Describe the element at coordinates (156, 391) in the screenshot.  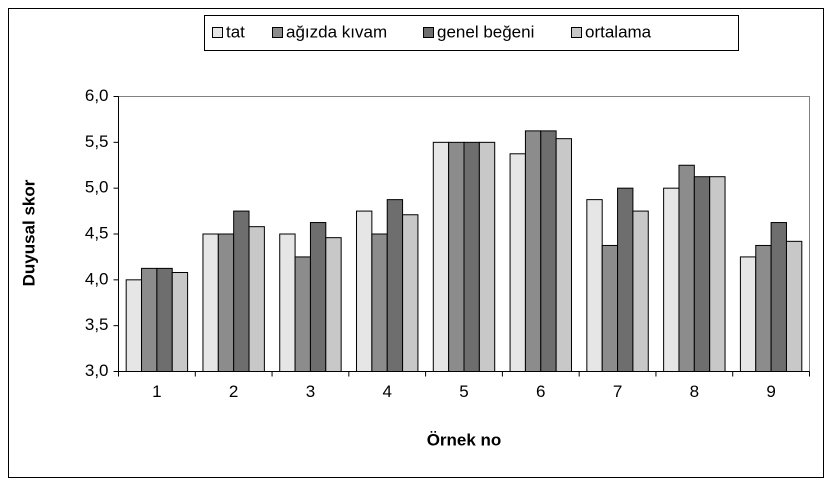
I see `x-tick-label: 1` at that location.